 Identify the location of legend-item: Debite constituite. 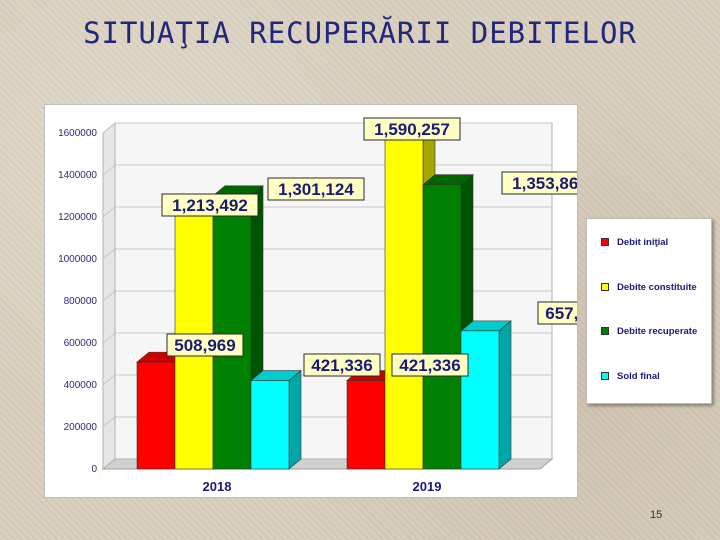
(649, 287).